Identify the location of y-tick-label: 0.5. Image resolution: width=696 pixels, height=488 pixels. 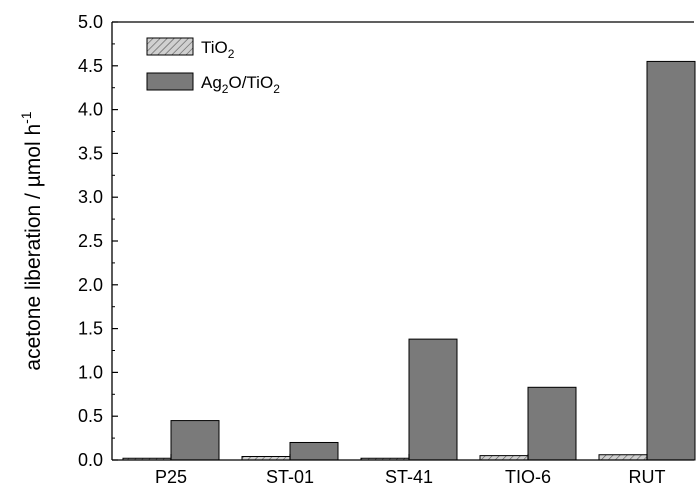
(90, 416).